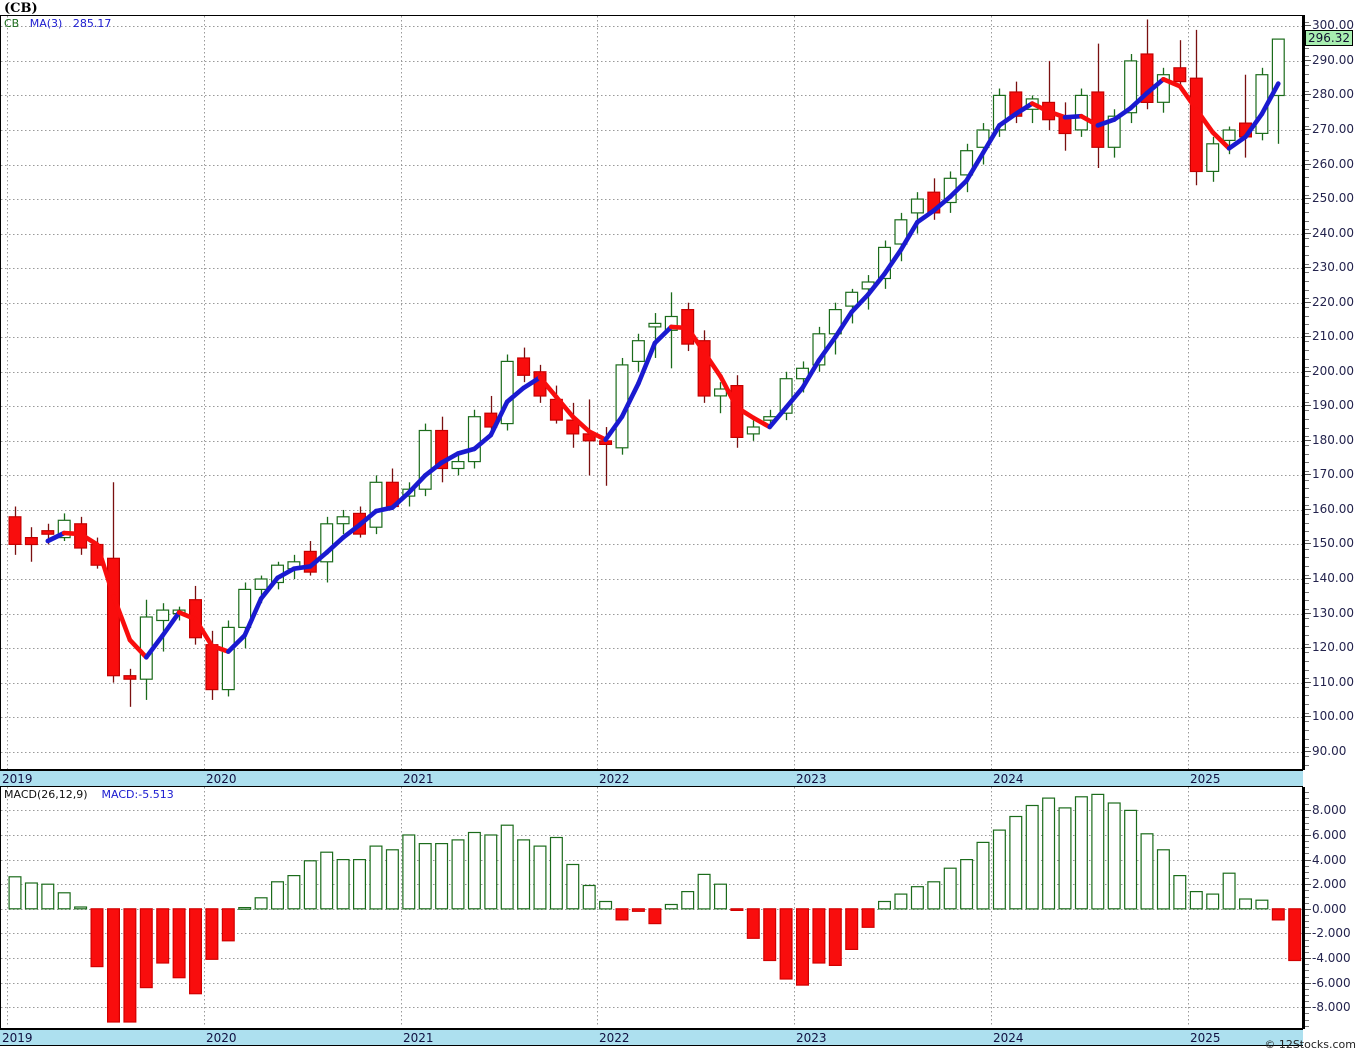 This screenshot has height=1056, width=1360. Describe the element at coordinates (1333, 25) in the screenshot. I see `axis-tick-label: 300.00` at that location.